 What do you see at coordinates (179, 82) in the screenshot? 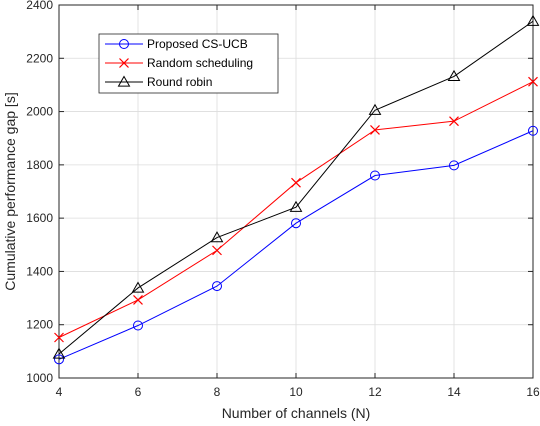
I see `legend-label: Round robin` at bounding box center [179, 82].